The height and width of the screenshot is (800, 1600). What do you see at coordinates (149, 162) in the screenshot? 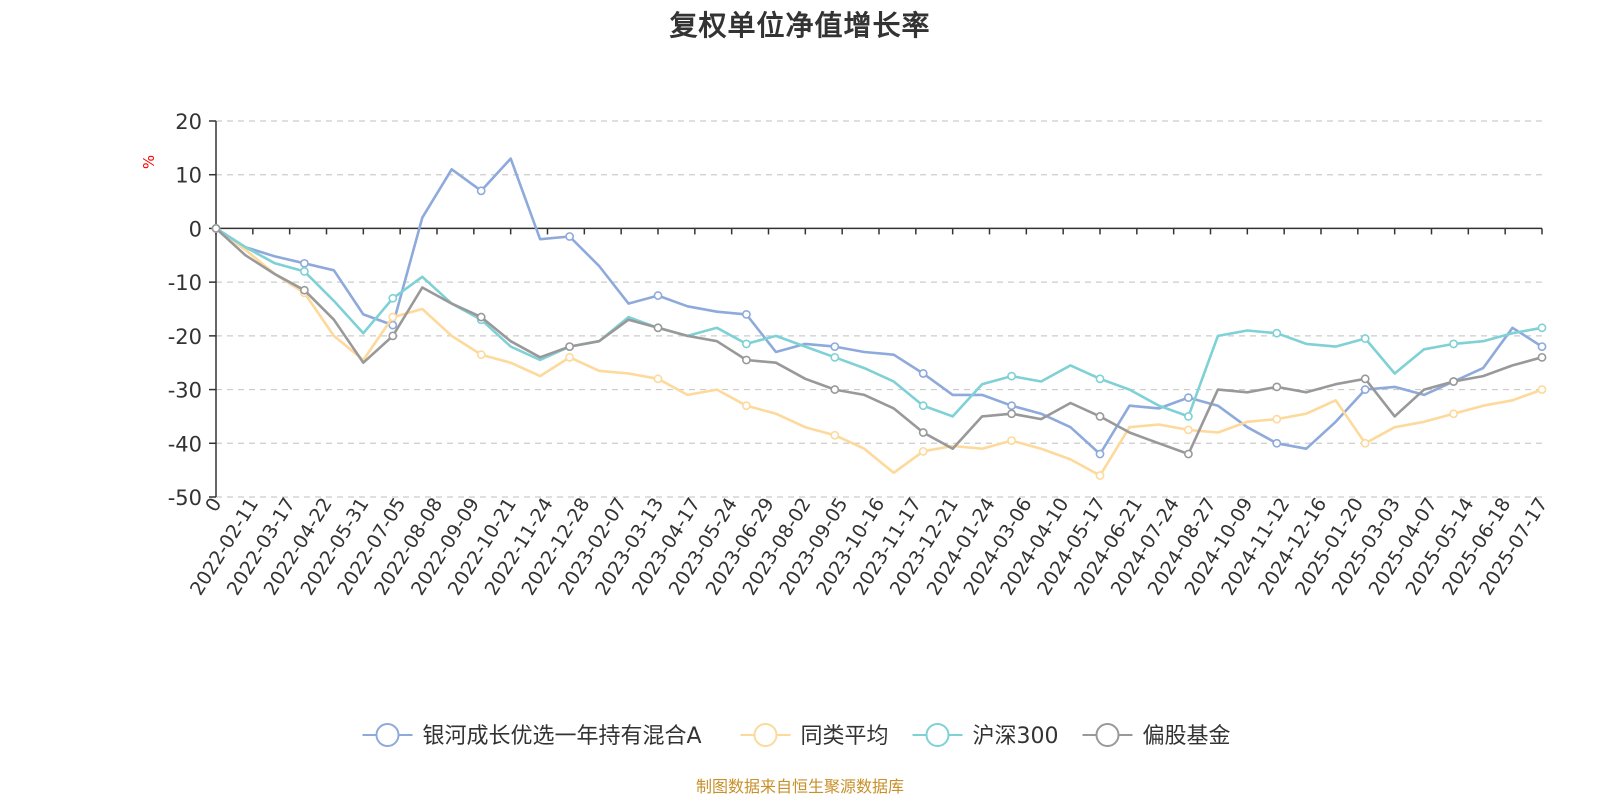
I see `y-axis-unit-label: %` at bounding box center [149, 162].